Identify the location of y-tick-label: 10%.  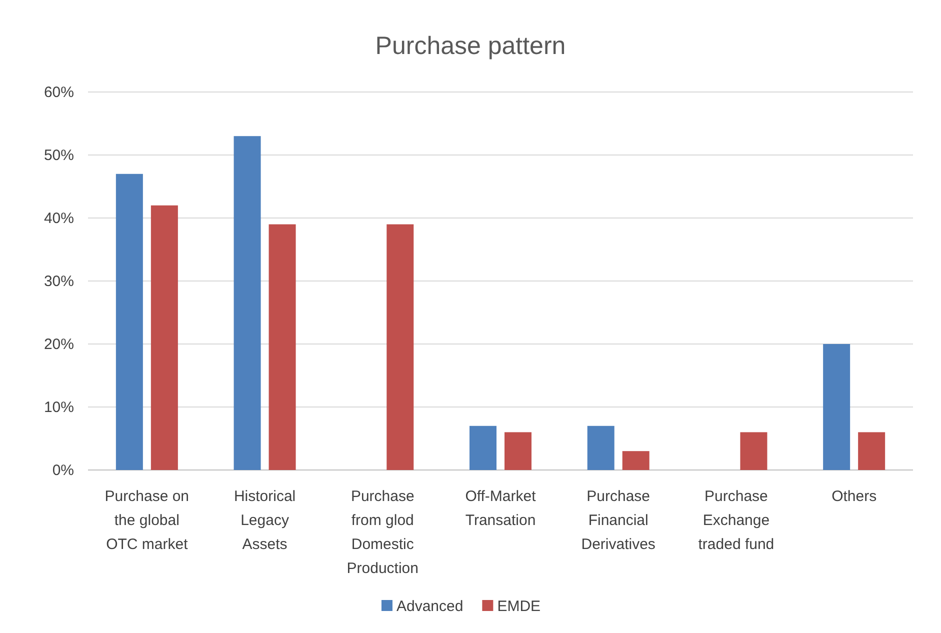
(59, 407).